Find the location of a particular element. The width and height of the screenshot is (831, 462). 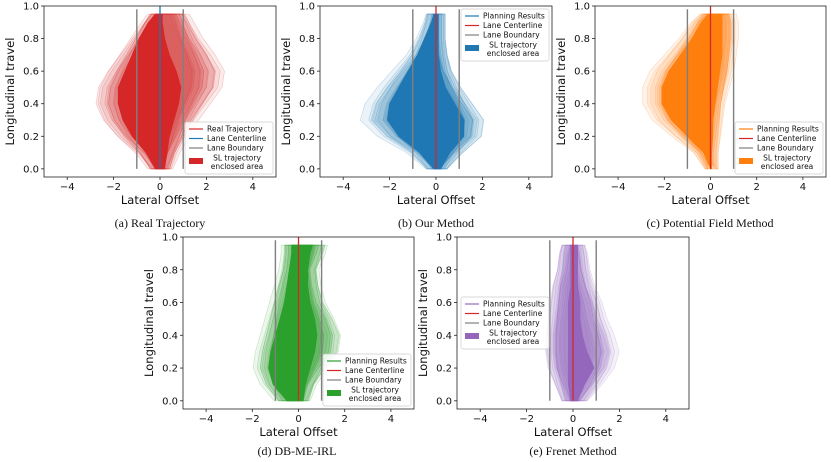

legend-label: Real Trajectory is located at coordinates (235, 129).